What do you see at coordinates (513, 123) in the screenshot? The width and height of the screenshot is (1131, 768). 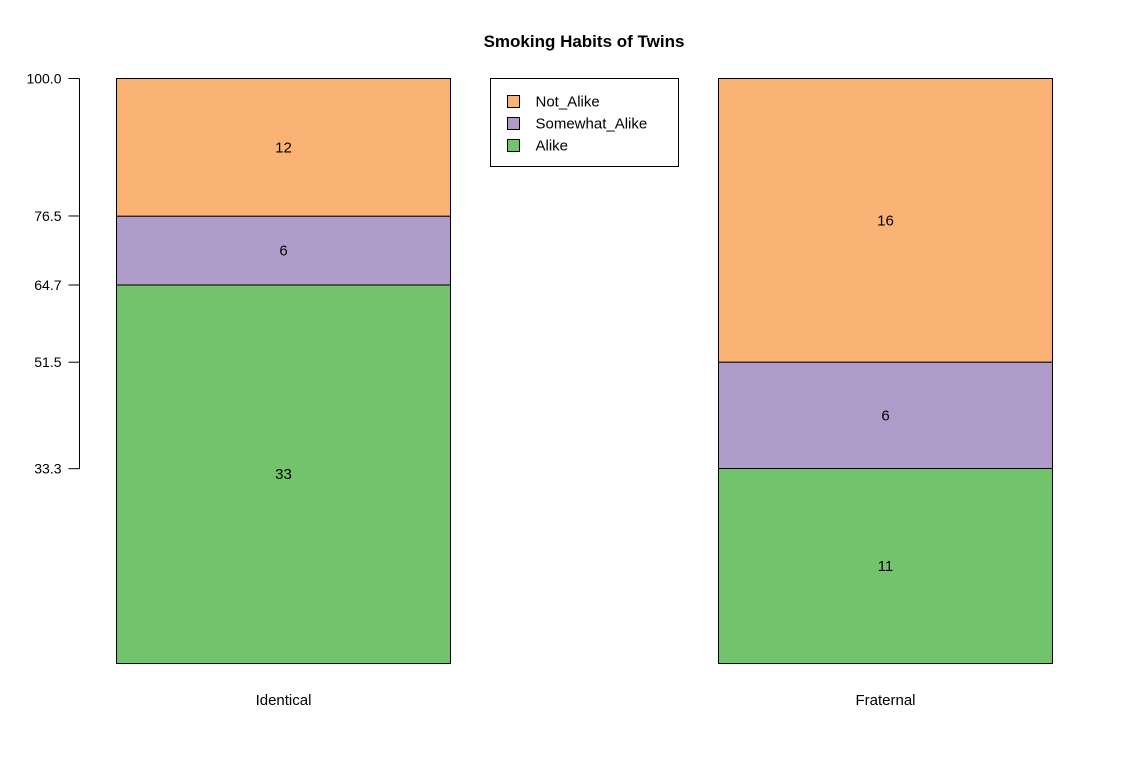 I see `legend-swatch-somewhat-alike` at bounding box center [513, 123].